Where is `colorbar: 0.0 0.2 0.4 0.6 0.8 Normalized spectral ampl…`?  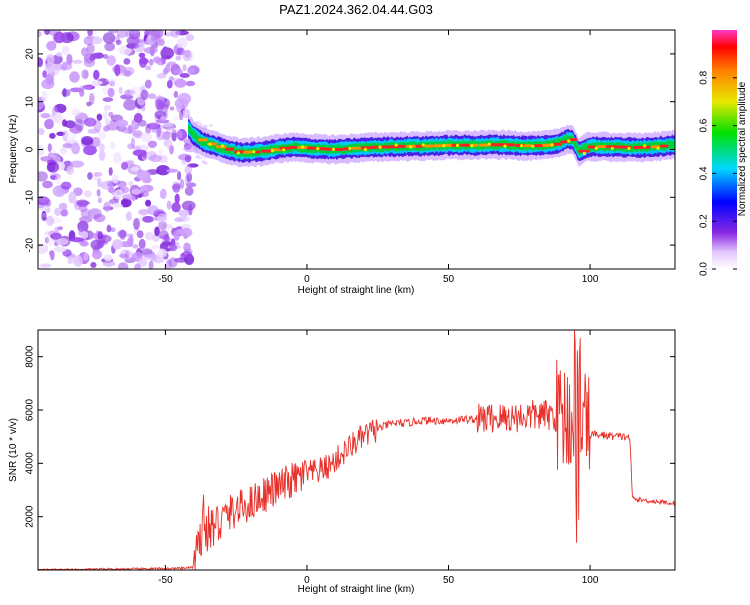
colorbar: 0.0 0.2 0.4 0.6 0.8 Normalized spectral ampl… is located at coordinates (723, 153).